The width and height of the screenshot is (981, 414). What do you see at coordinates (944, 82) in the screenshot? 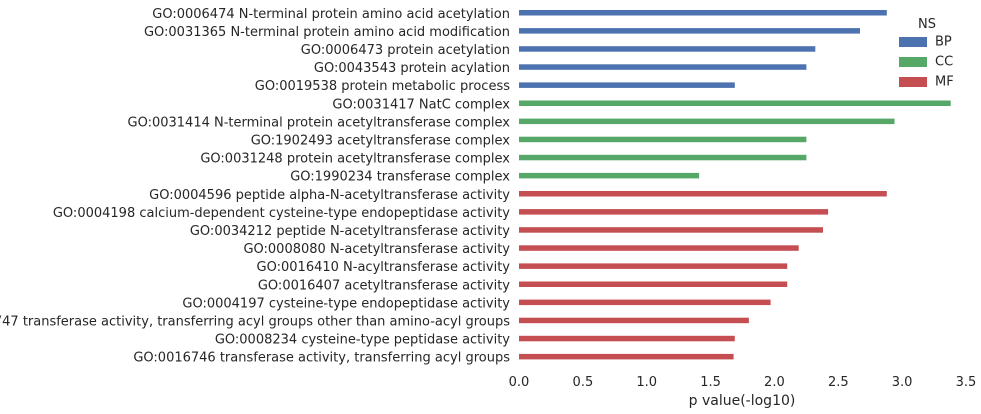
I see `legend-label-mf: MF` at bounding box center [944, 82].